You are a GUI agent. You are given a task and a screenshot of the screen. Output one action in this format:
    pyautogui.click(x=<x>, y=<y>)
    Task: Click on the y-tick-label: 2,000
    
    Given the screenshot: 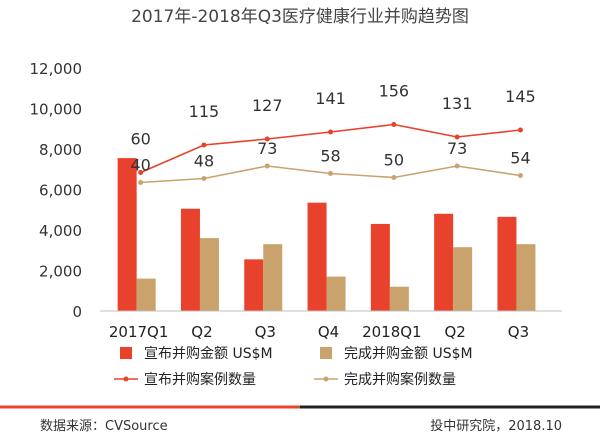 What is the action you would take?
    pyautogui.click(x=60, y=272)
    